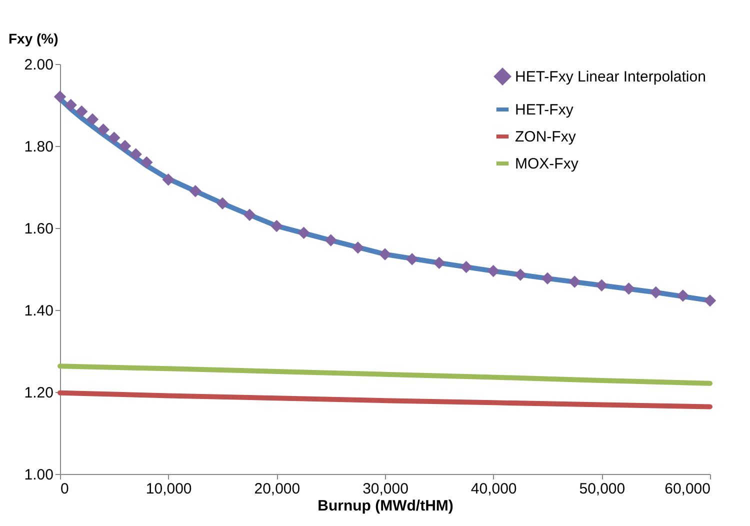 Image resolution: width=750 pixels, height=526 pixels. I want to click on legend-label: ZON-Fxy, so click(545, 137).